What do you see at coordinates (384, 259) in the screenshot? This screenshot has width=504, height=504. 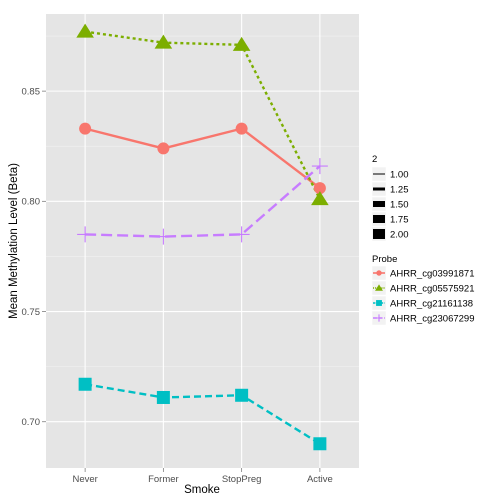 I see `color-legend-title: Probe` at bounding box center [384, 259].